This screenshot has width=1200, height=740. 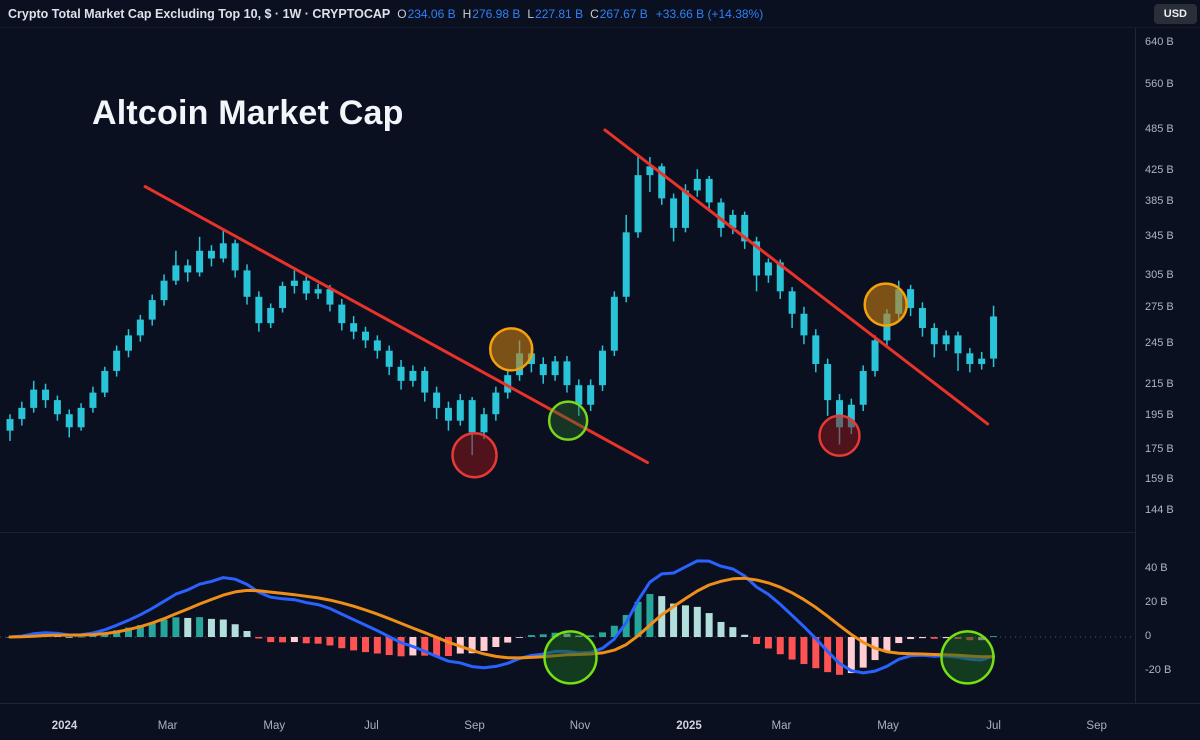 What do you see at coordinates (1156, 602) in the screenshot?
I see `indicator-tick-label: 20 B` at bounding box center [1156, 602].